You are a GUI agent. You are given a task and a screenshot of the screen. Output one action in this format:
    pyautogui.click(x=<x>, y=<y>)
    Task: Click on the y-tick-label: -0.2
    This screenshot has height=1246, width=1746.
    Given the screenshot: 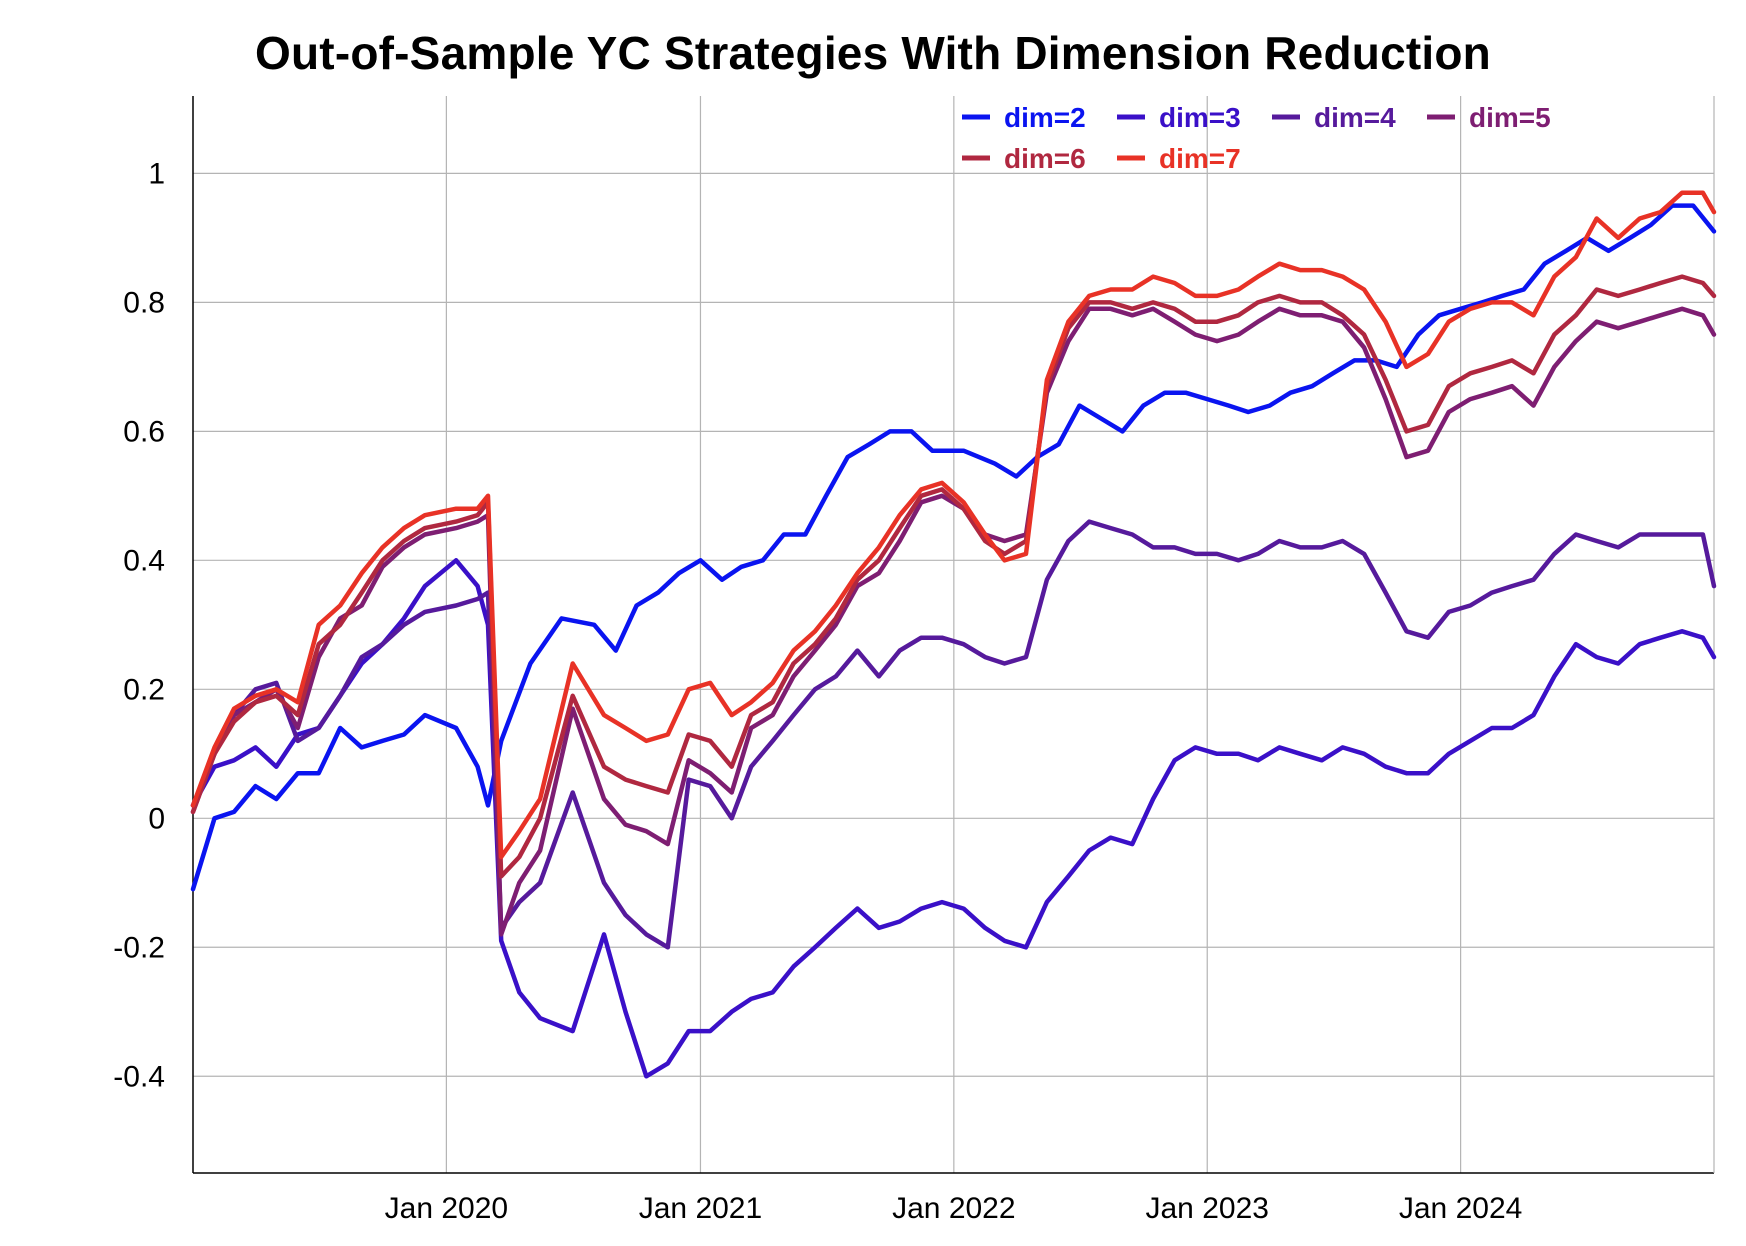 What is the action you would take?
    pyautogui.click(x=139, y=947)
    